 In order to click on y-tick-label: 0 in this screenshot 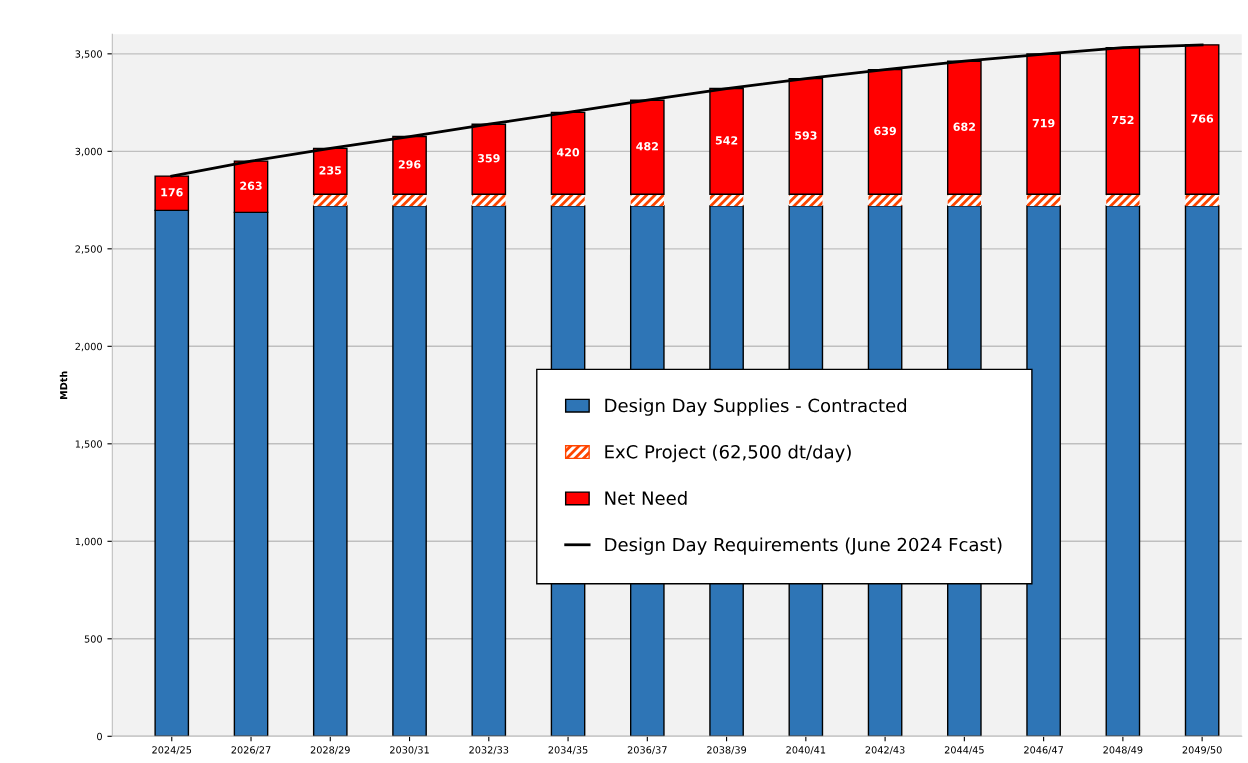, I will do `click(99, 736)`.